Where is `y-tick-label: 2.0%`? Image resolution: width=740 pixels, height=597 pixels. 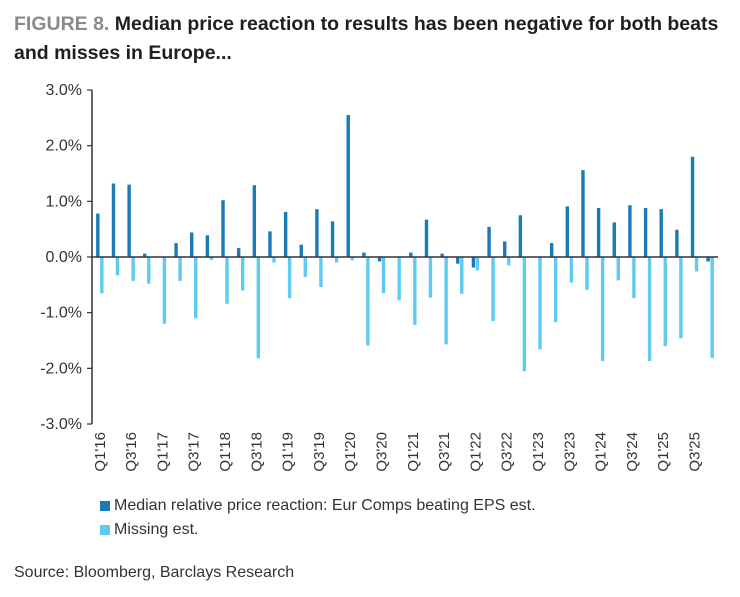
y-tick-label: 2.0% is located at coordinates (64, 146).